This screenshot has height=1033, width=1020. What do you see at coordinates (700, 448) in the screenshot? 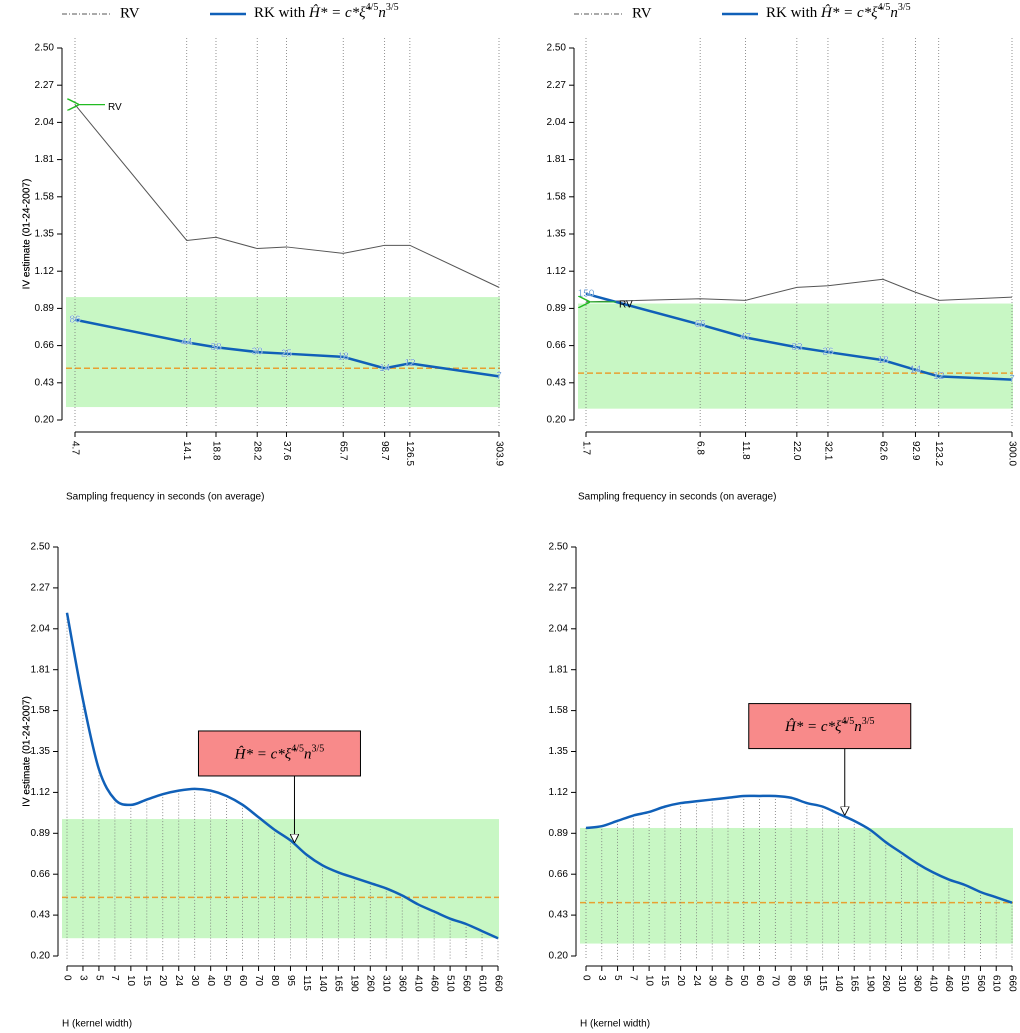
I see `x-tick-label: 6.8` at bounding box center [700, 448].